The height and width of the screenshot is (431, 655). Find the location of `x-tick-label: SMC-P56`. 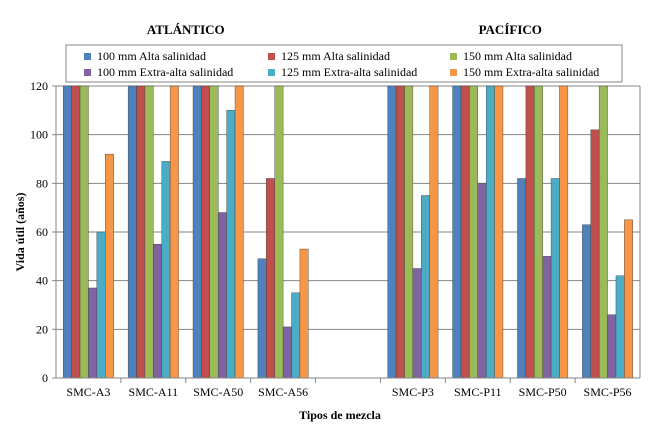

x-tick-label: SMC-P56 is located at coordinates (608, 392).